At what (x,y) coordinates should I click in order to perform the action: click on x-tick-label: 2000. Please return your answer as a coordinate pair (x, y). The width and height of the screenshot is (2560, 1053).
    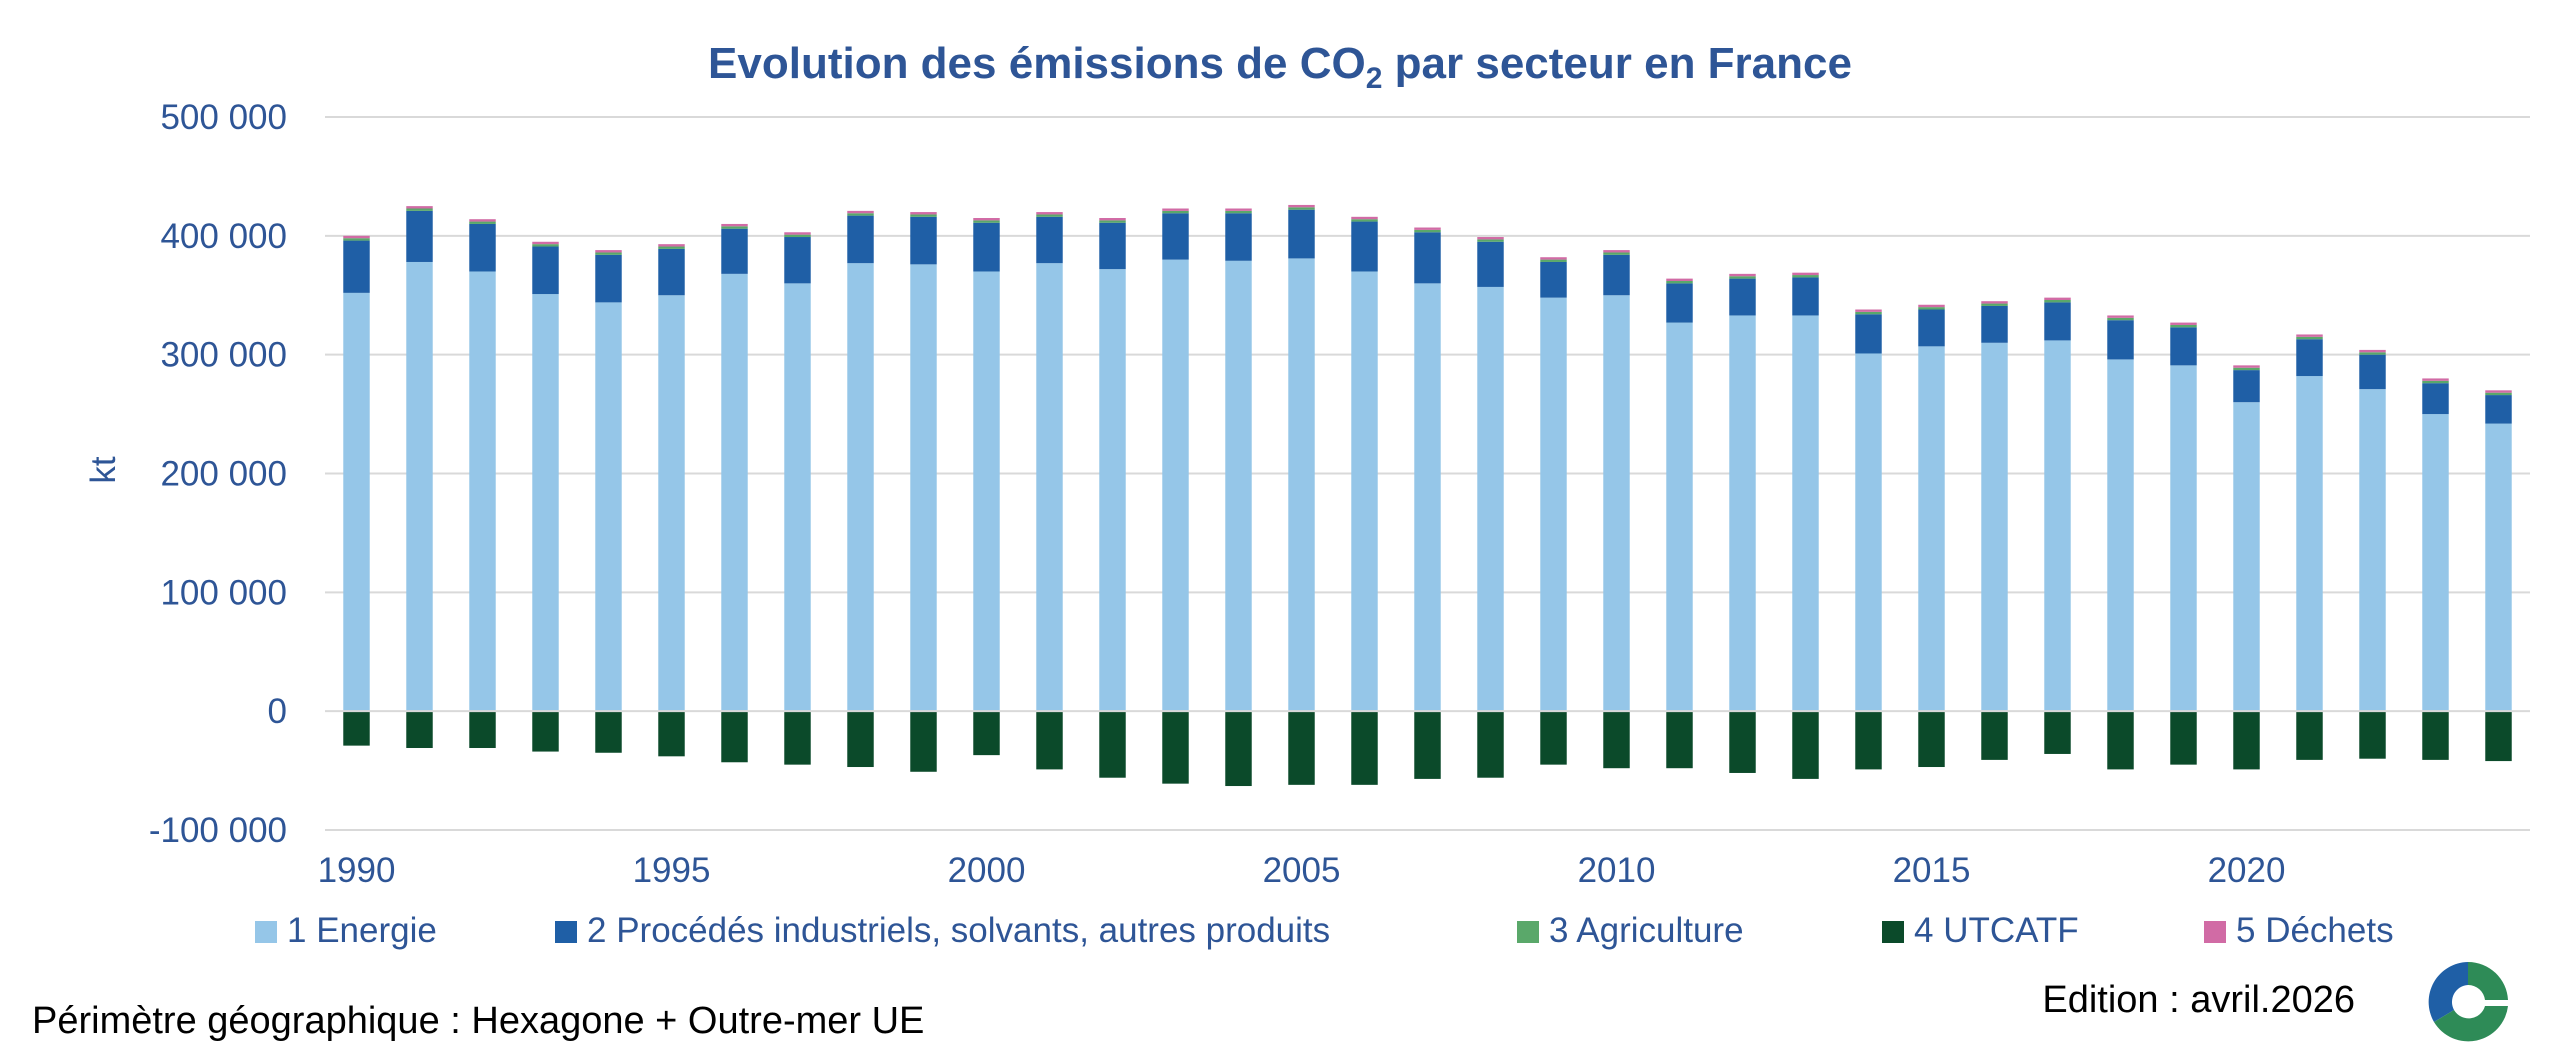
    Looking at the image, I should click on (987, 870).